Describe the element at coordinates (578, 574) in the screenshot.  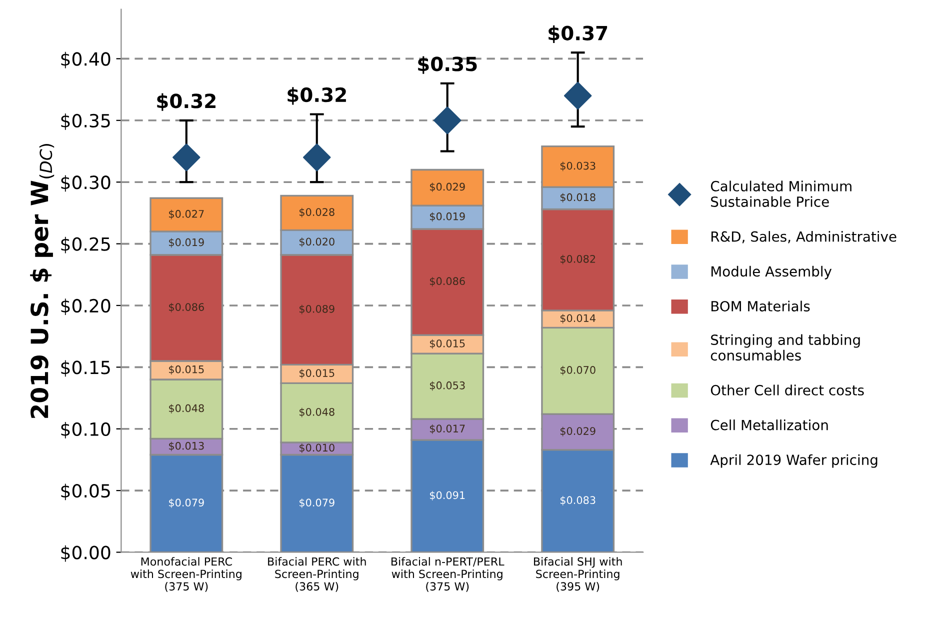
I see `x-tick-label: Bifacial SHJ with Screen-Printing (395 W)` at that location.